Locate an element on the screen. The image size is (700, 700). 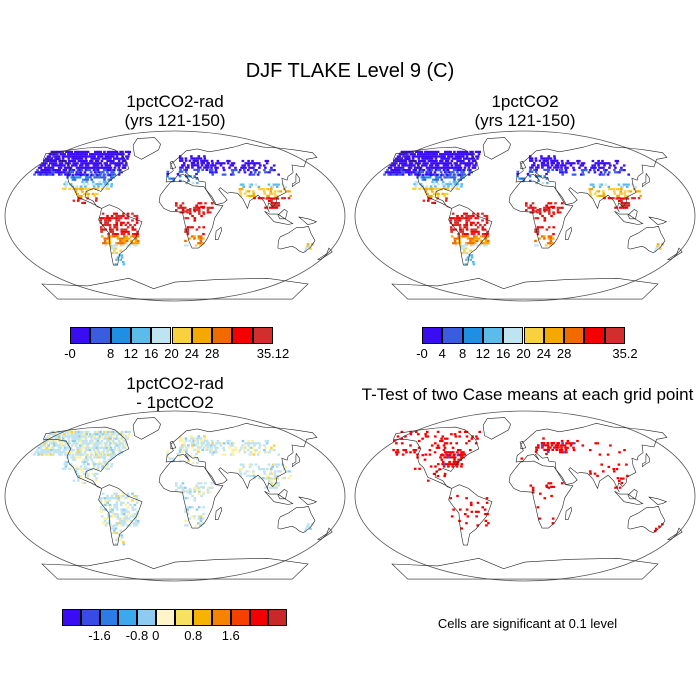
coastlines is located at coordinates (537, 218).